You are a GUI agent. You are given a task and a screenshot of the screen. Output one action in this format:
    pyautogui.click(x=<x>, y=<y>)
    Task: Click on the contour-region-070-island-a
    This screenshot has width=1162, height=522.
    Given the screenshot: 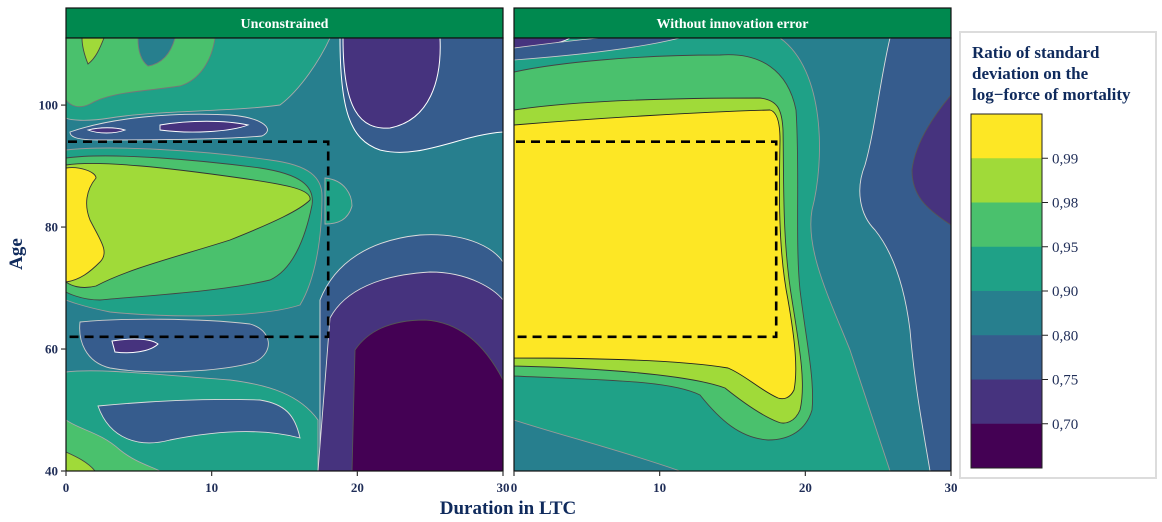 What is the action you would take?
    pyautogui.click(x=106, y=130)
    